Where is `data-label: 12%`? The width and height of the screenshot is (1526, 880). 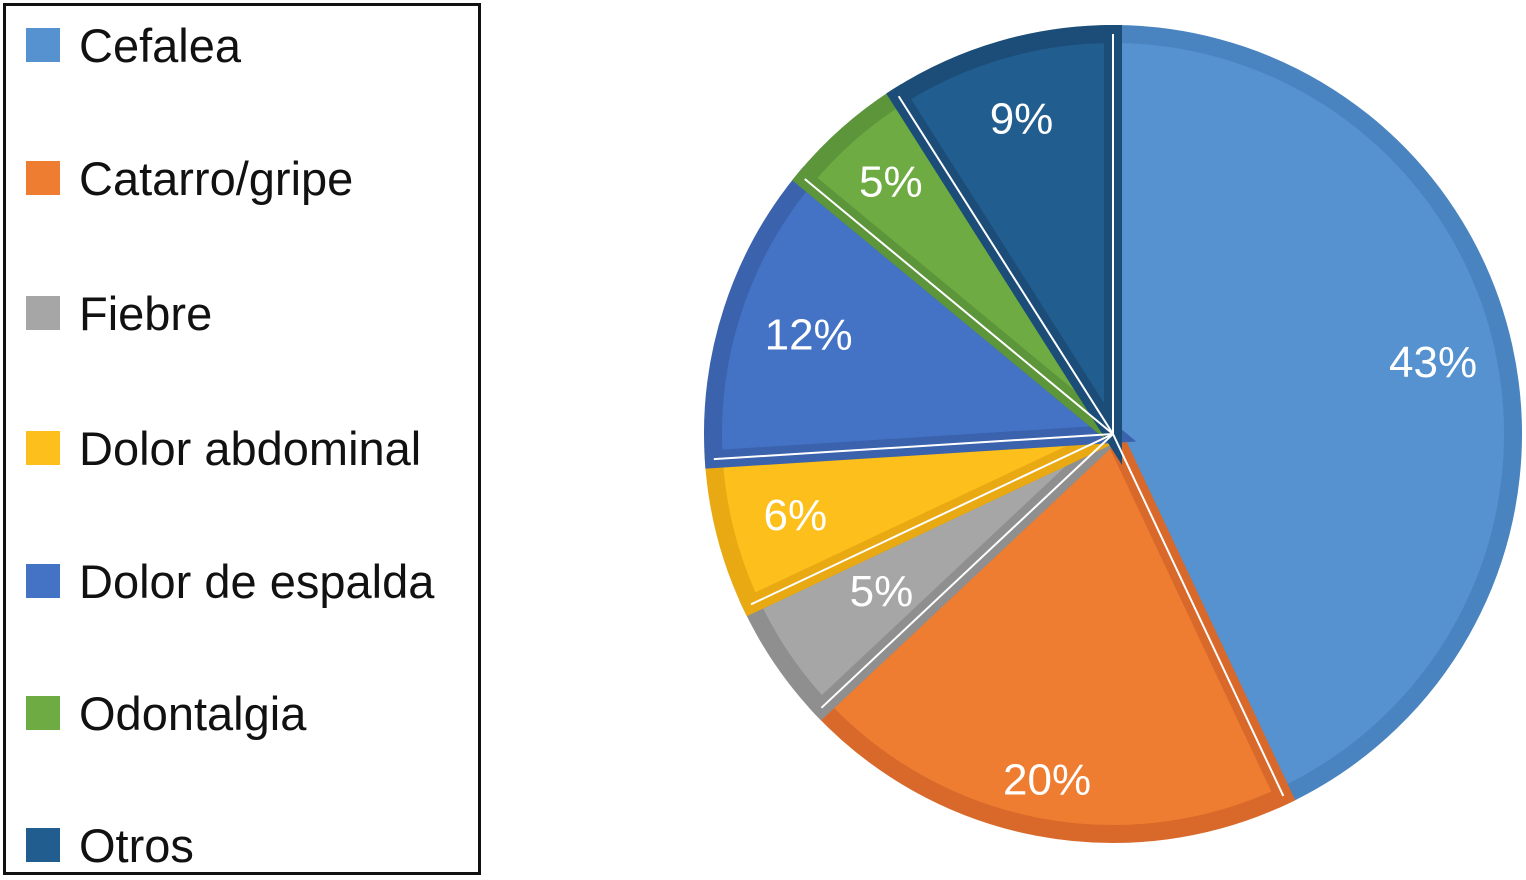
data-label: 12% is located at coordinates (809, 335).